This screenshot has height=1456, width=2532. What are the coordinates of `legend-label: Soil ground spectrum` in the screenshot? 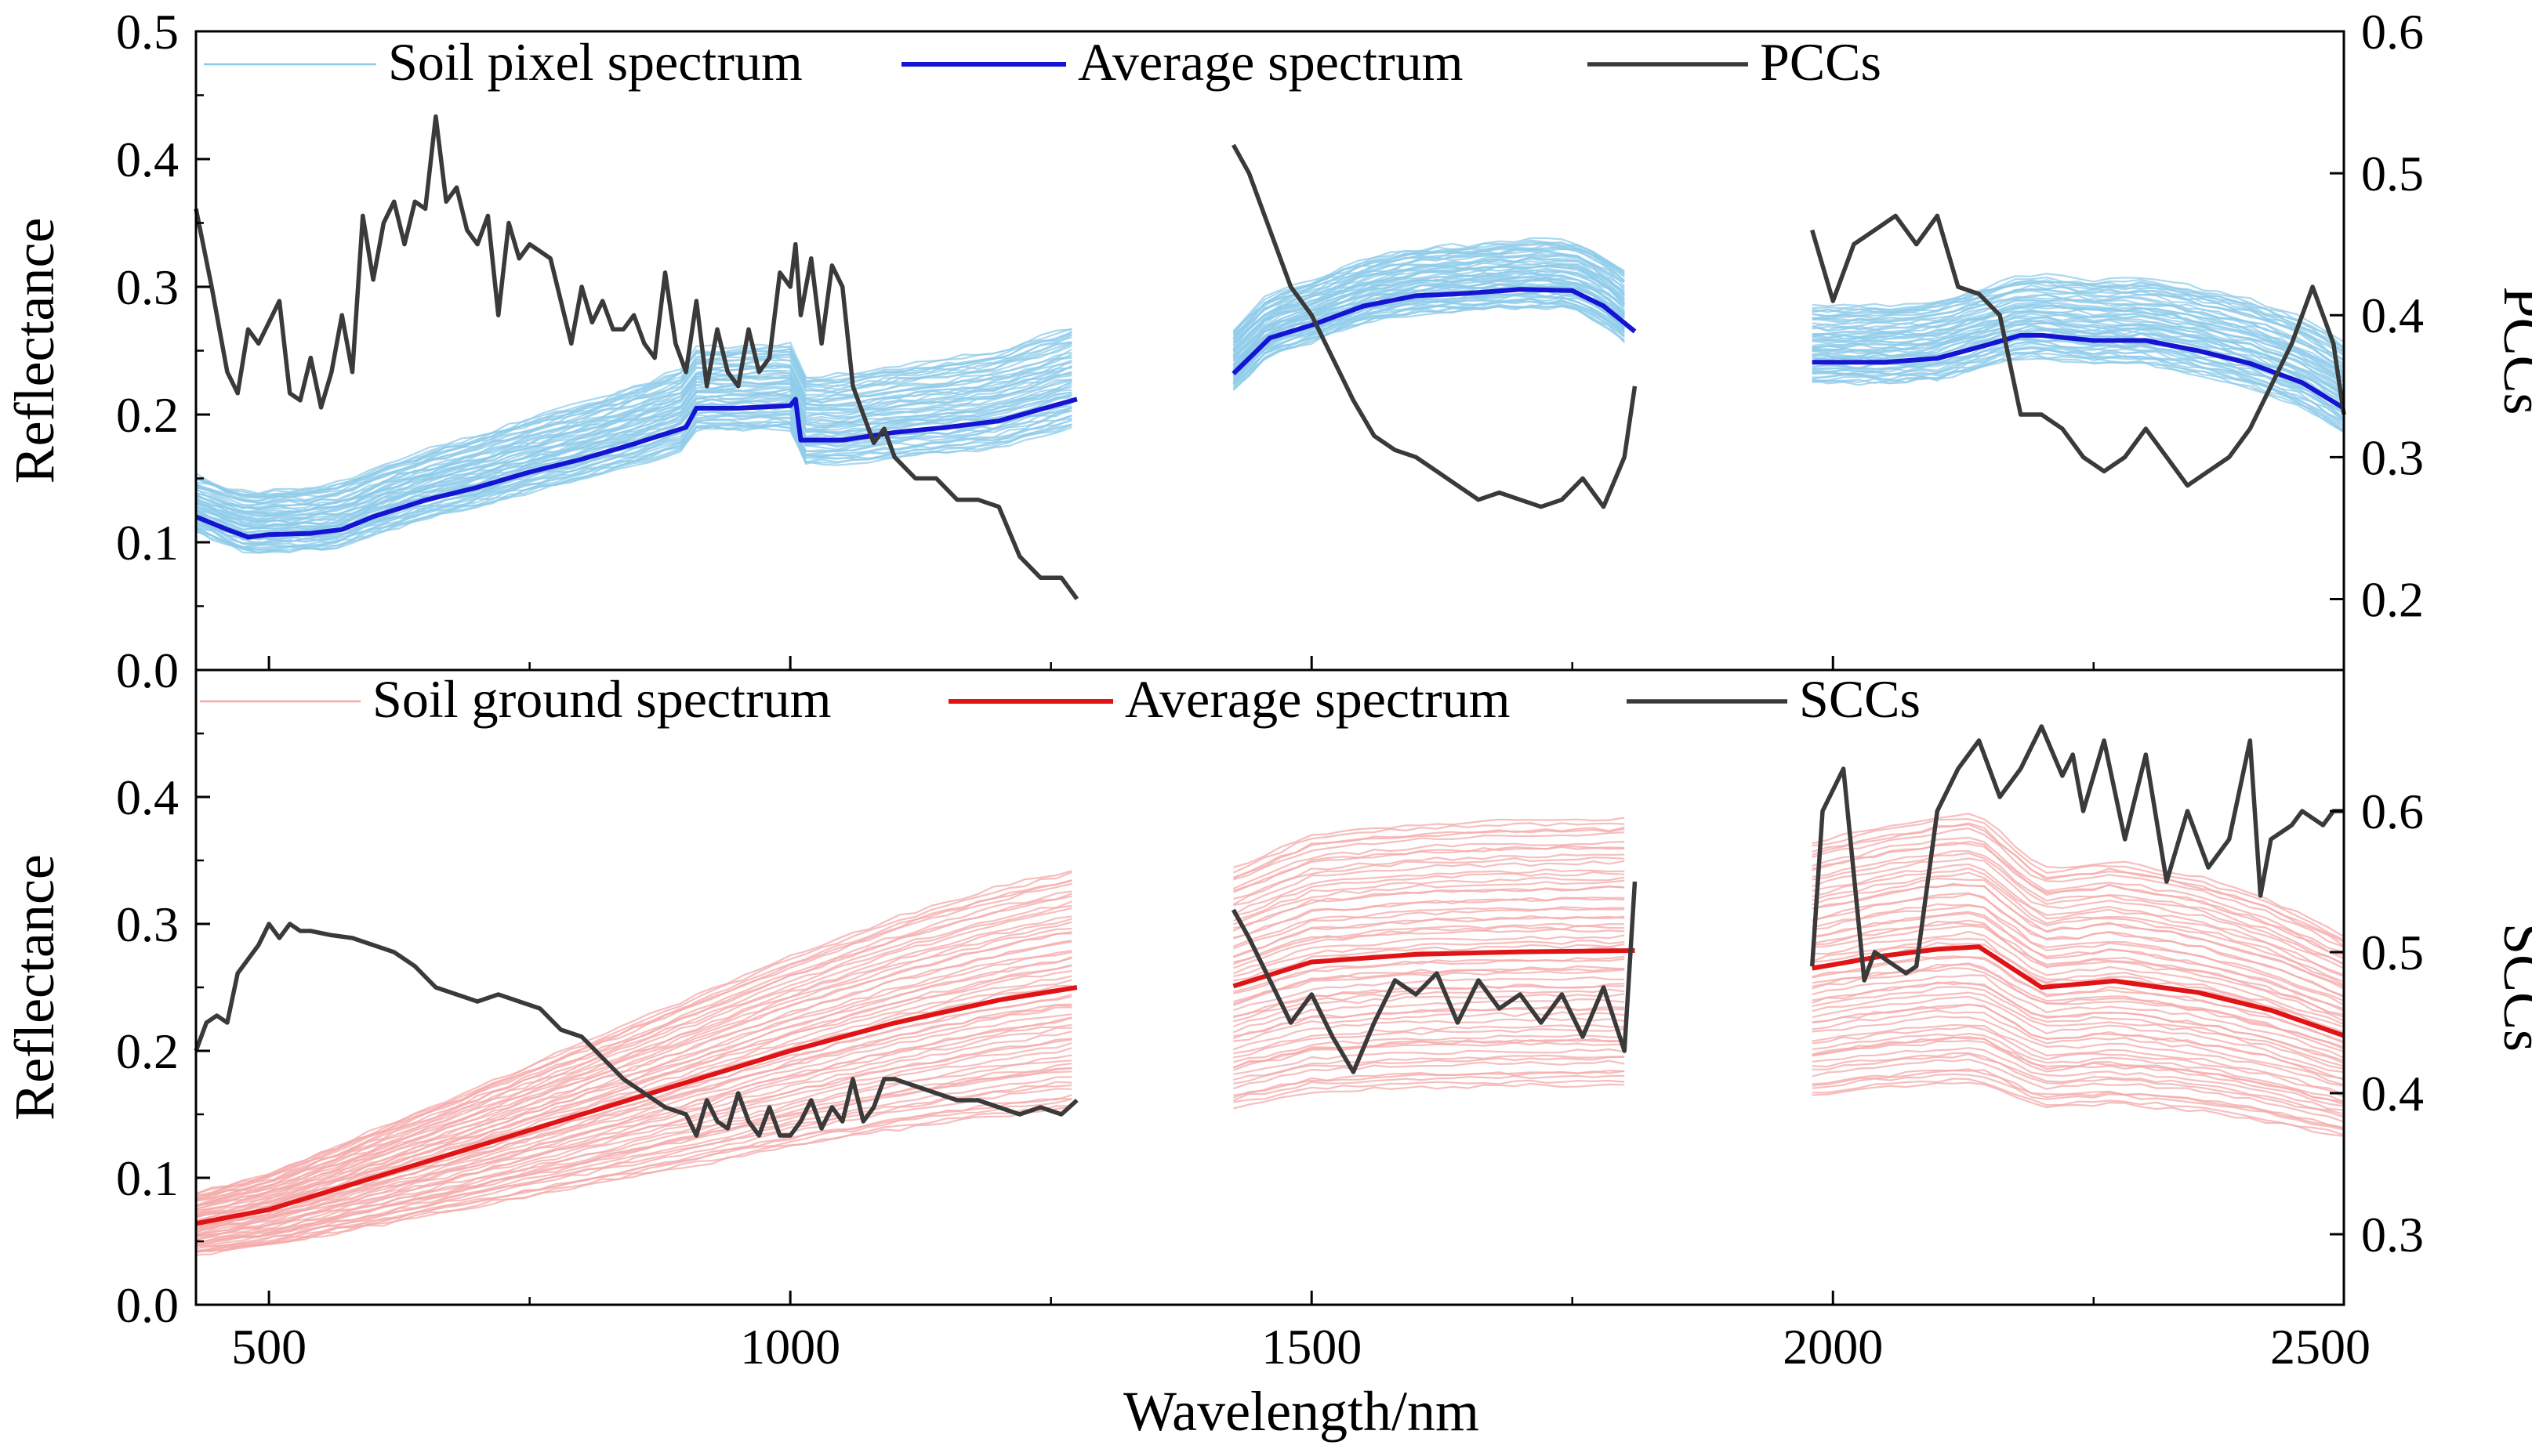 It's located at (602, 699).